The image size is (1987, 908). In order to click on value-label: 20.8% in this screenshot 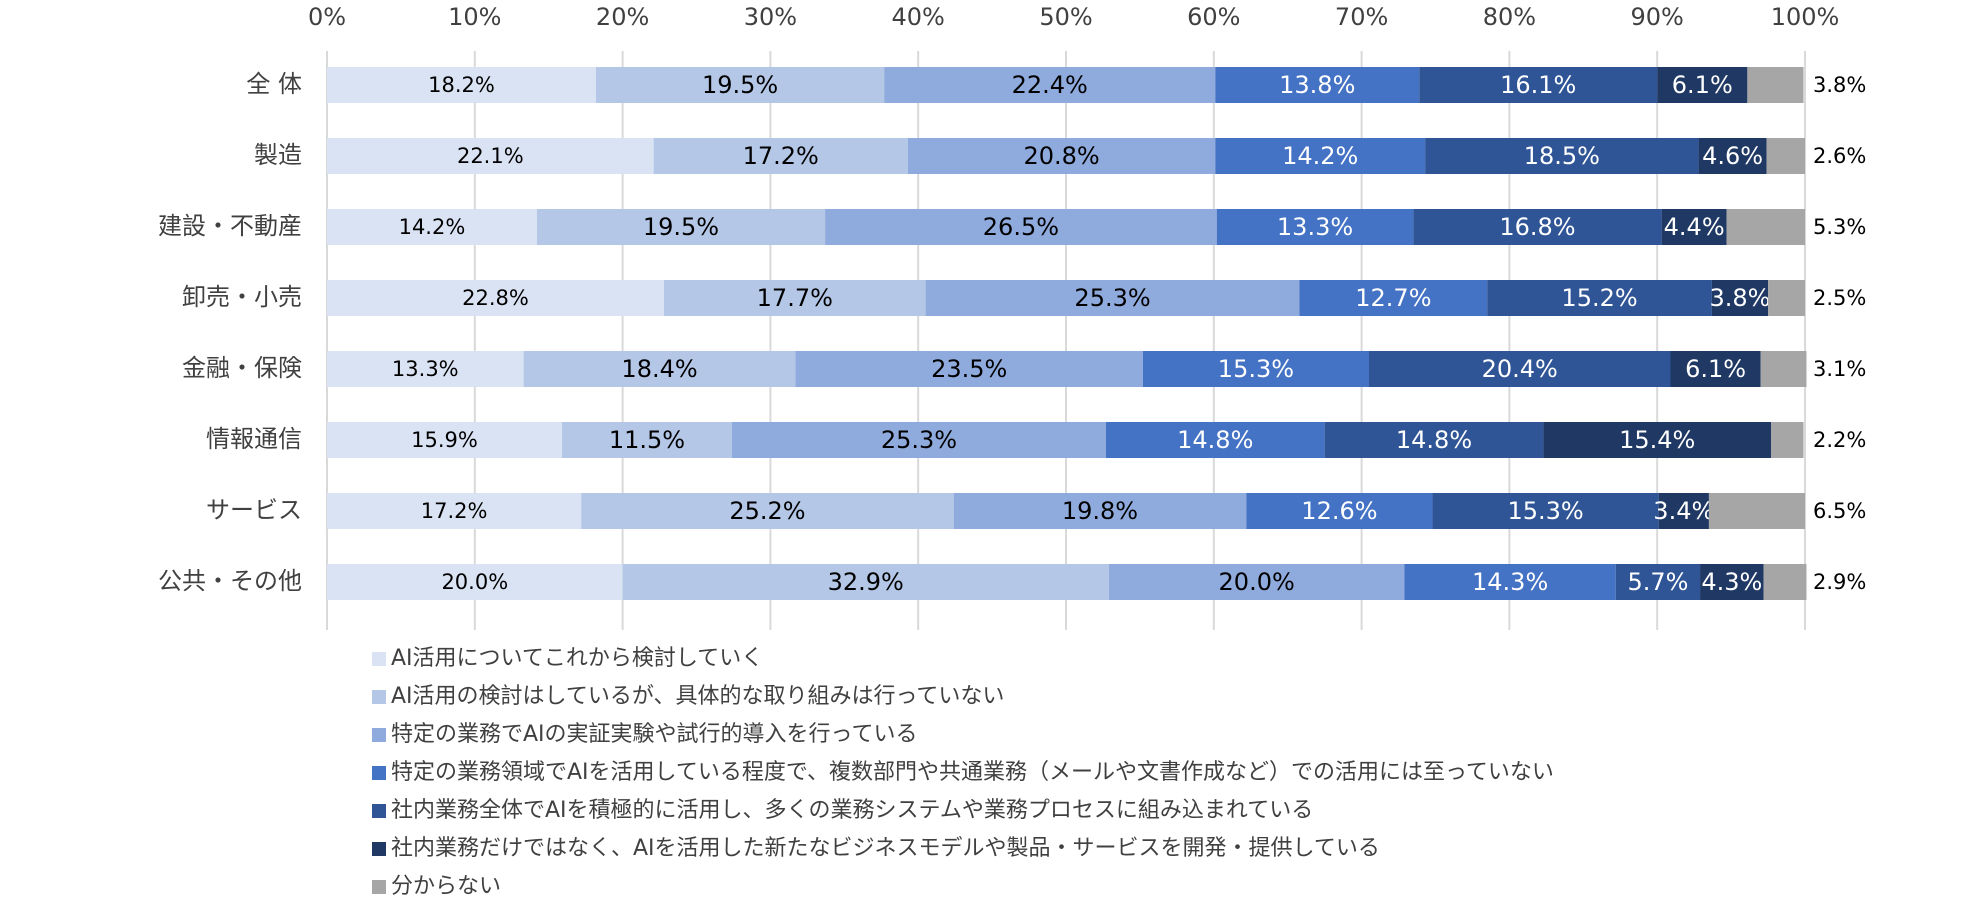, I will do `click(1061, 156)`.